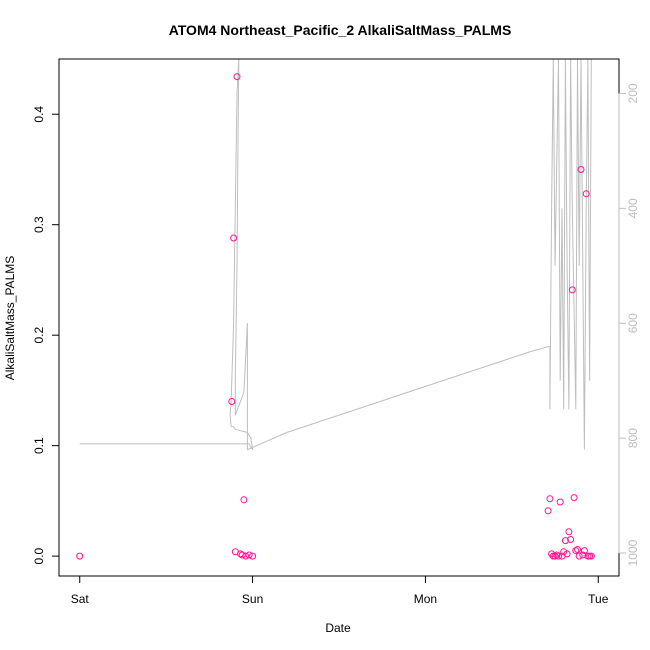  What do you see at coordinates (633, 438) in the screenshot?
I see `y2-tick-label: 800` at bounding box center [633, 438].